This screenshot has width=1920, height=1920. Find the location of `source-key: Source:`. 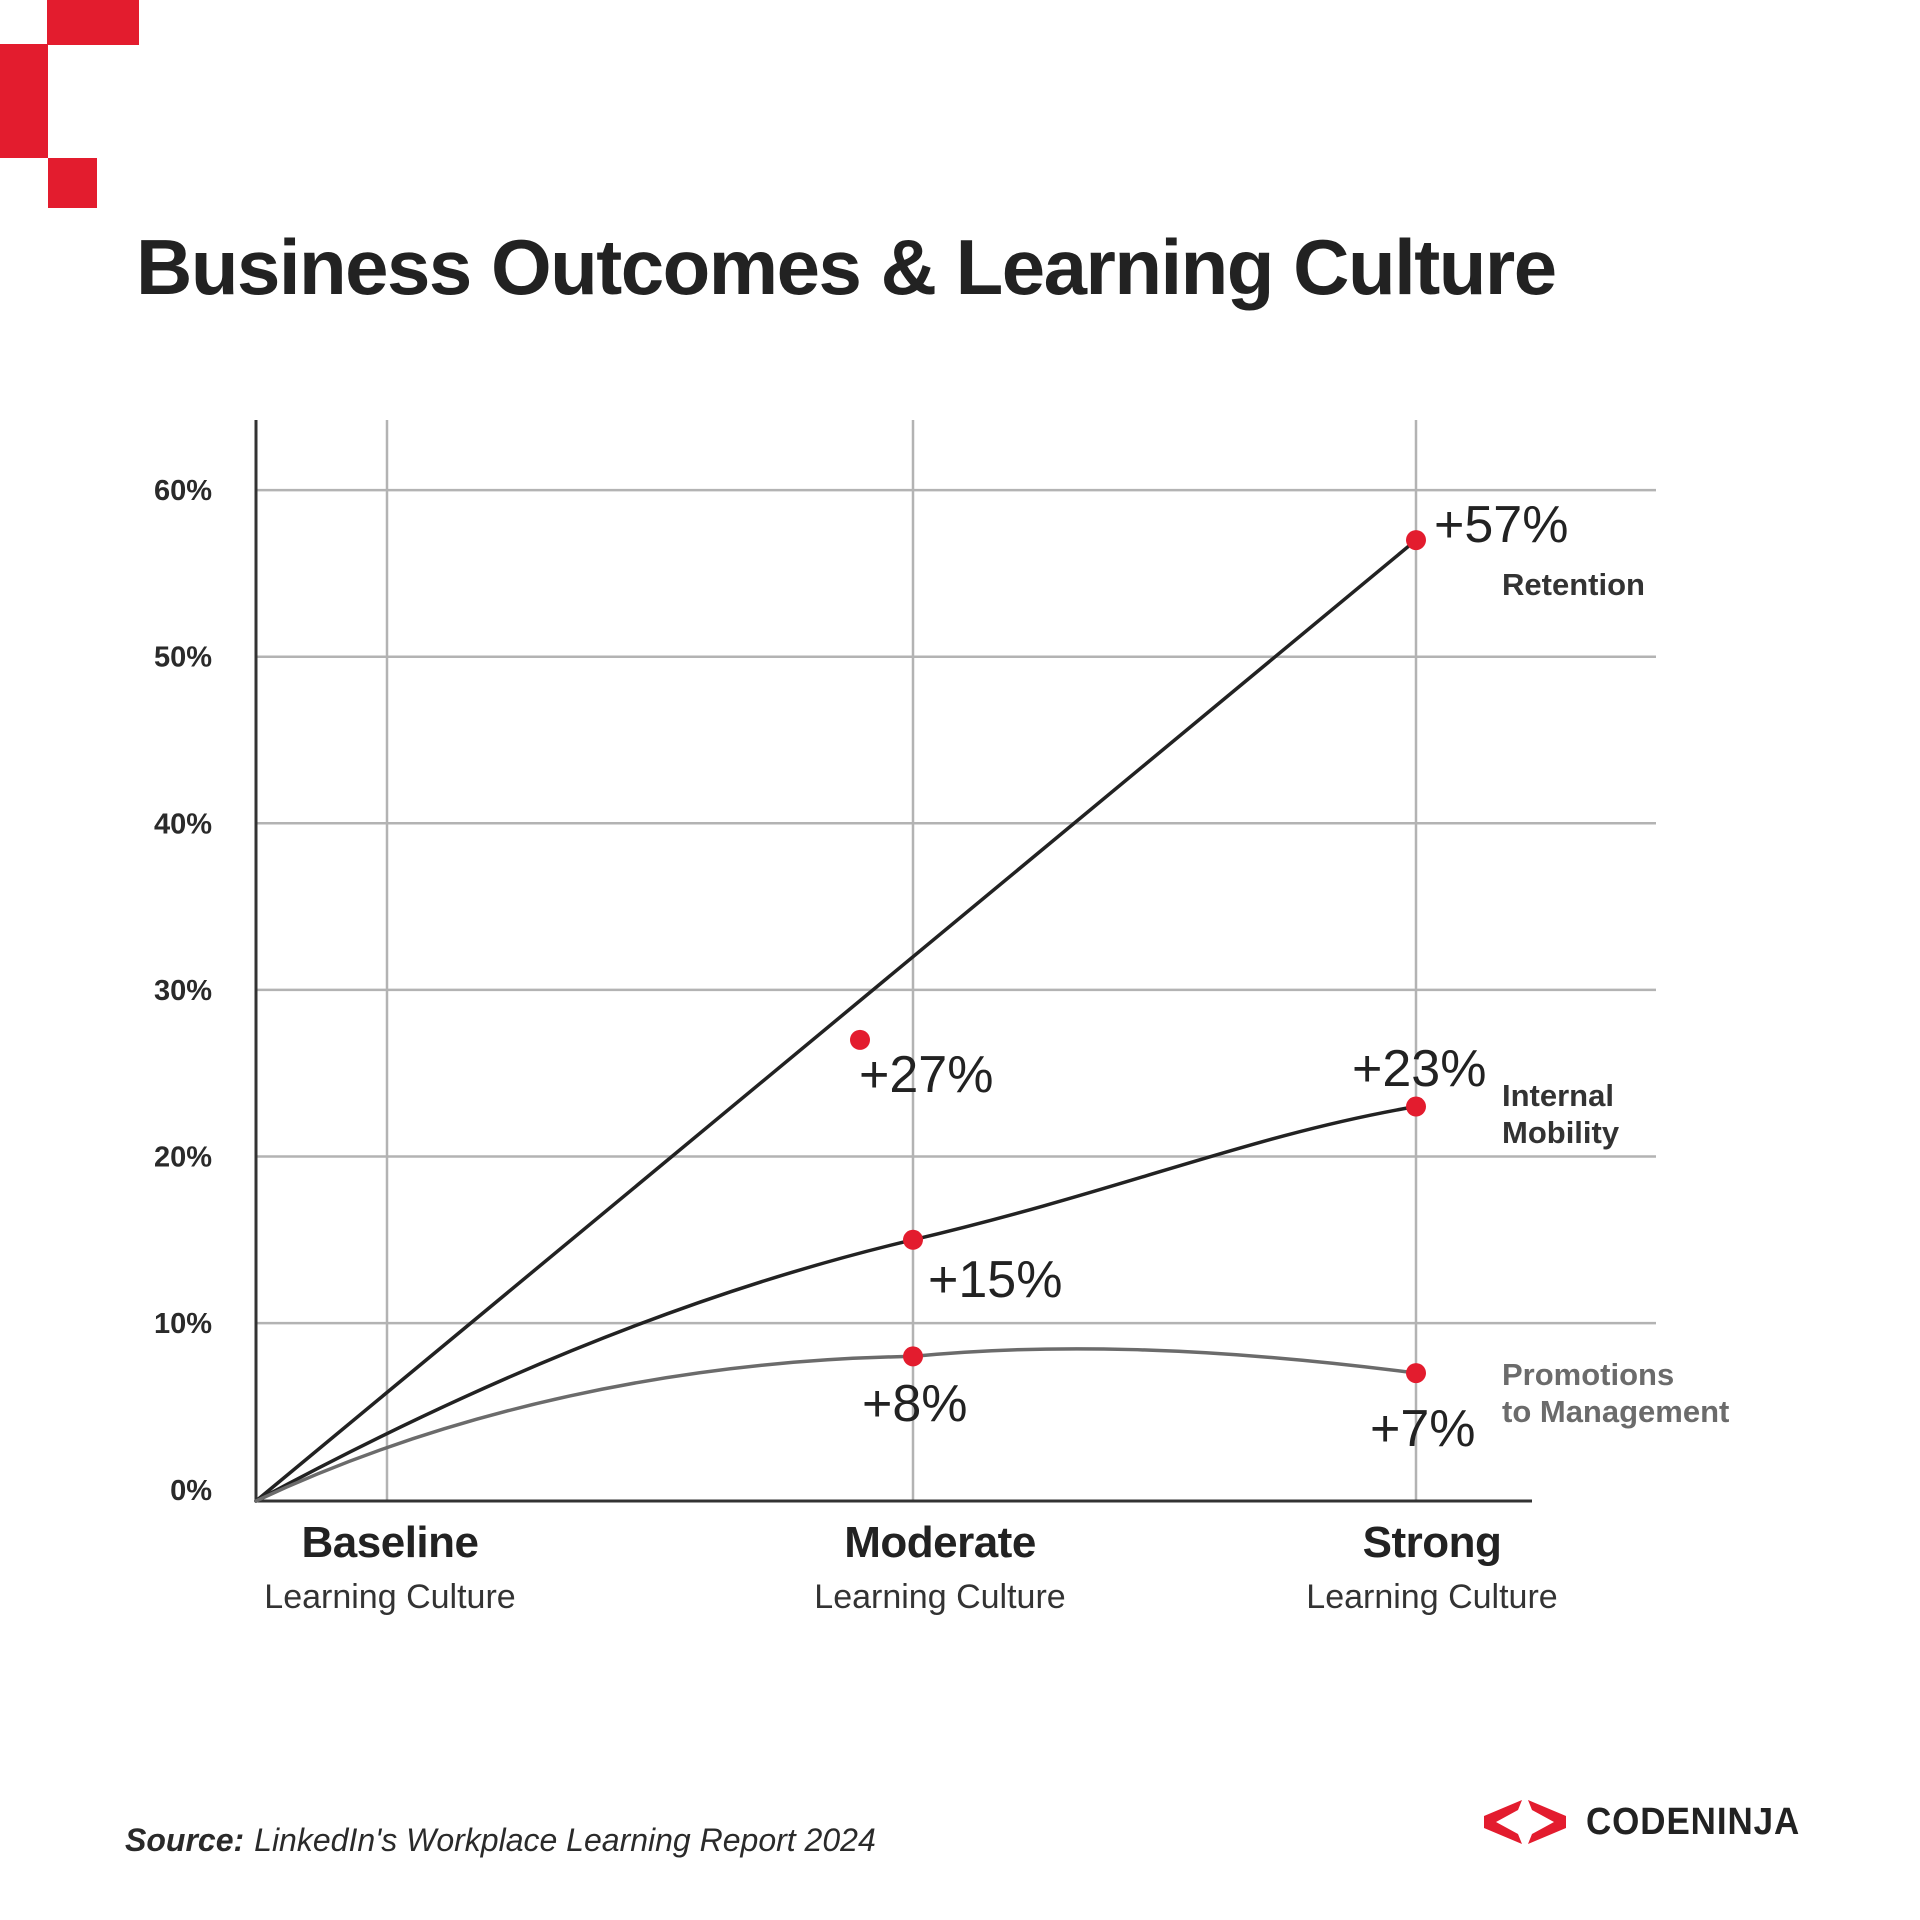

source-key: Source: is located at coordinates (185, 1840).